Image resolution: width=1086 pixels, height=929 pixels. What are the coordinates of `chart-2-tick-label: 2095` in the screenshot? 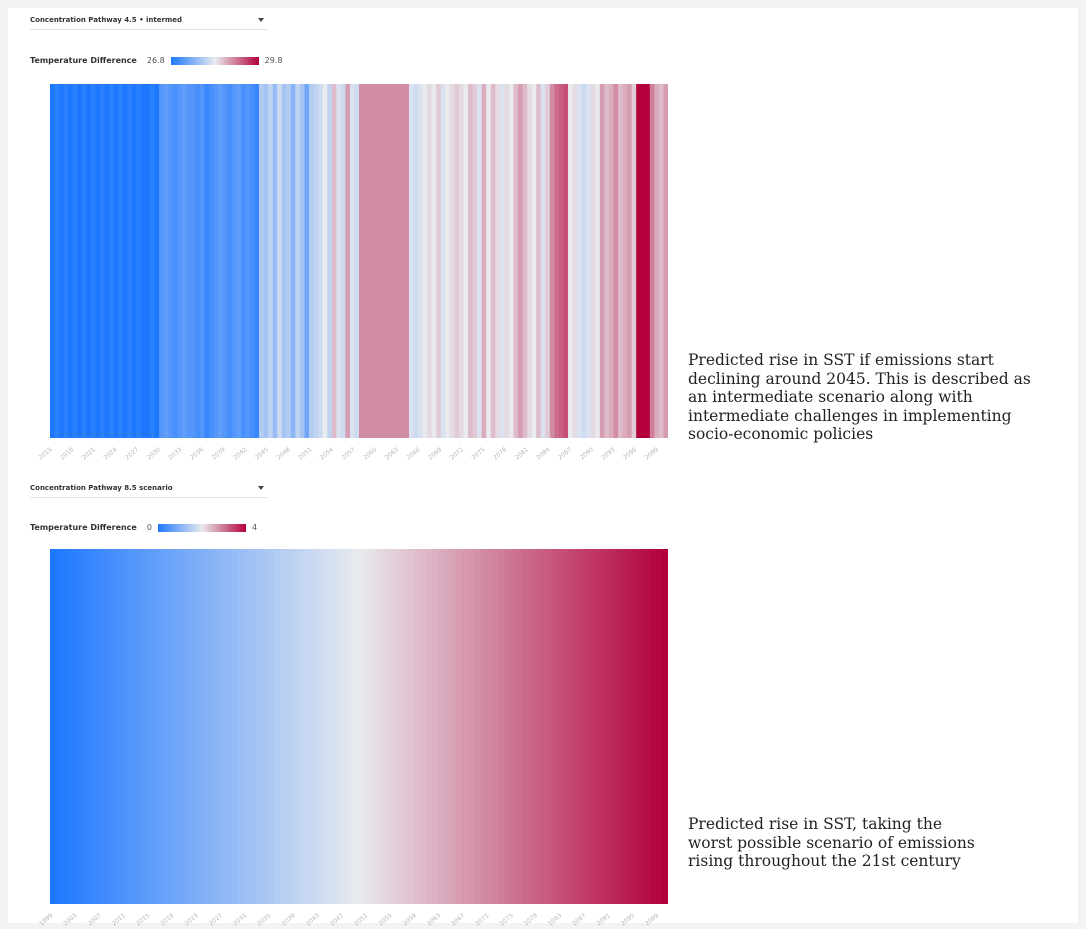 It's located at (628, 919).